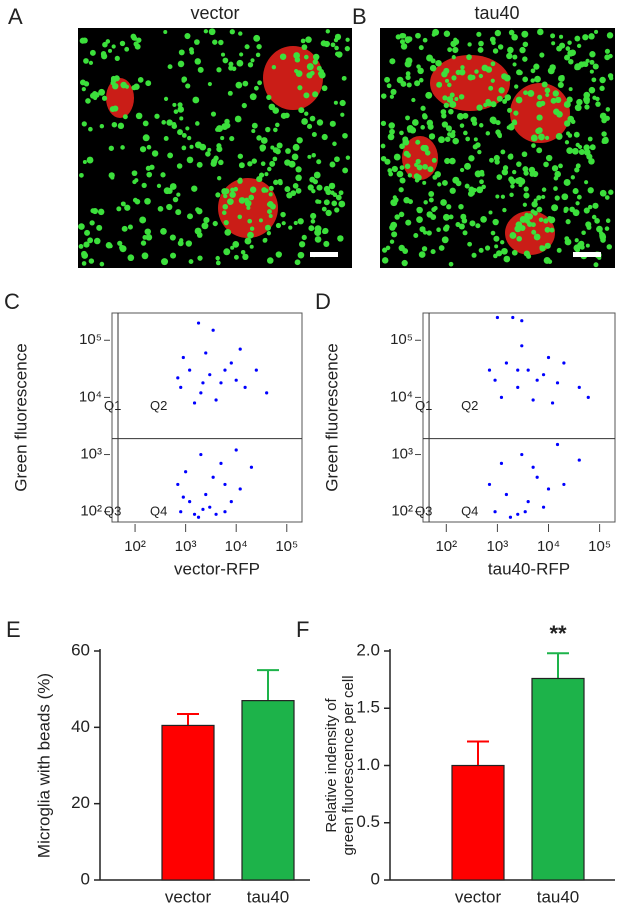 This screenshot has height=912, width=636. I want to click on panel-letter: A, so click(15, 16).